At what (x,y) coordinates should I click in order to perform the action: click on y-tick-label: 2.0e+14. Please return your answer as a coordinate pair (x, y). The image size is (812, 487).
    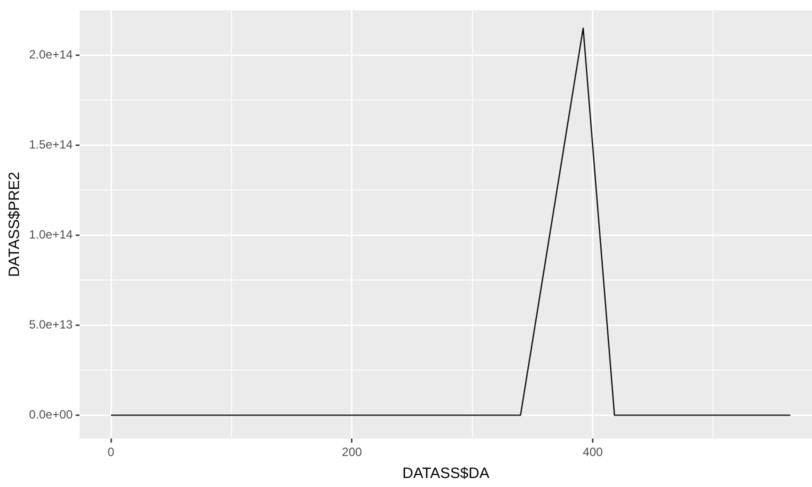
    Looking at the image, I should click on (51, 55).